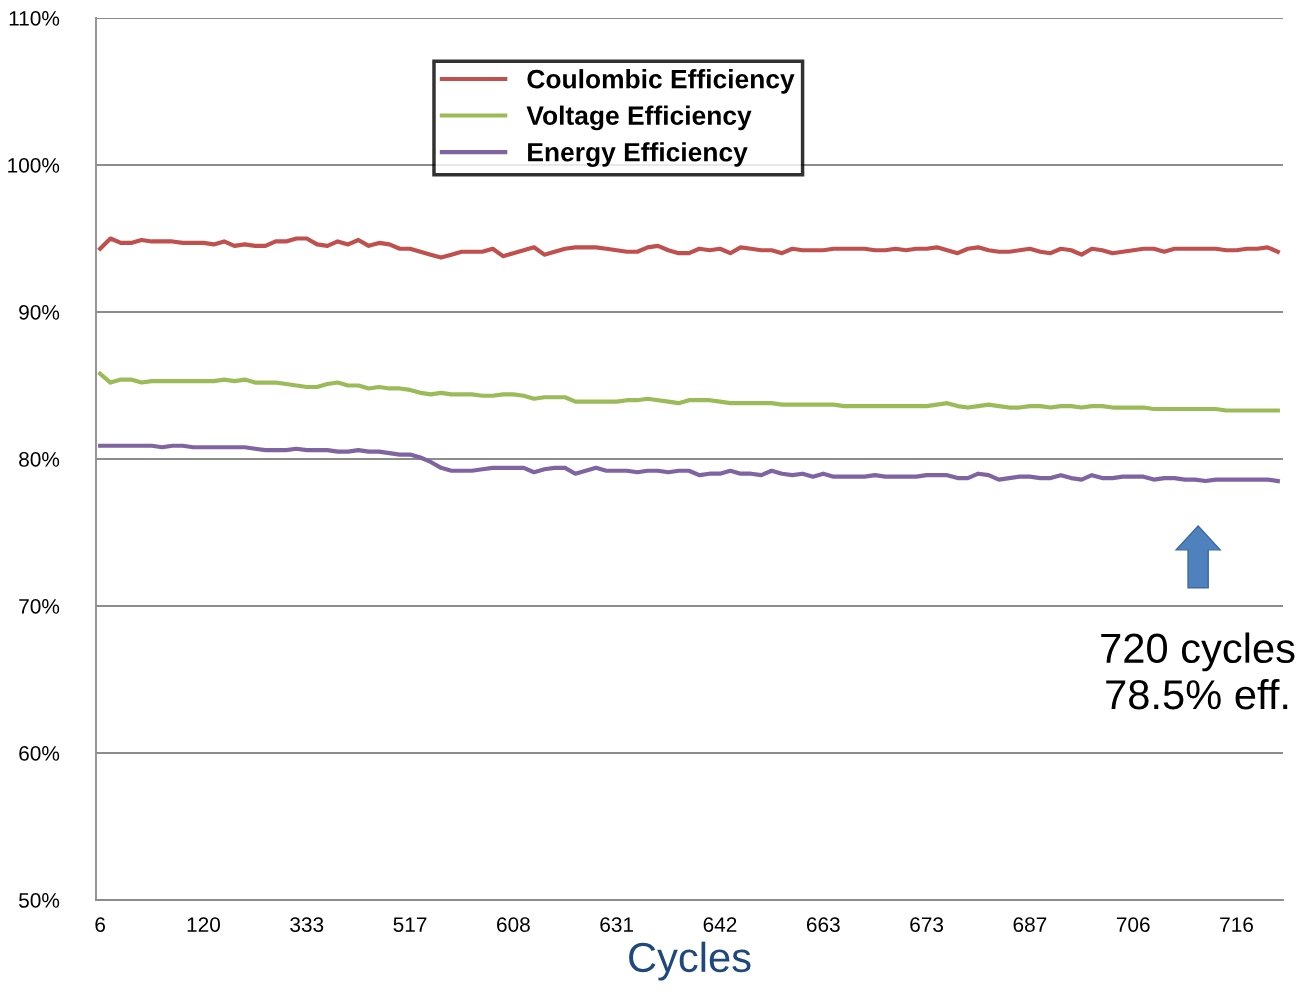  What do you see at coordinates (617, 924) in the screenshot?
I see `x-tick-label: 631` at bounding box center [617, 924].